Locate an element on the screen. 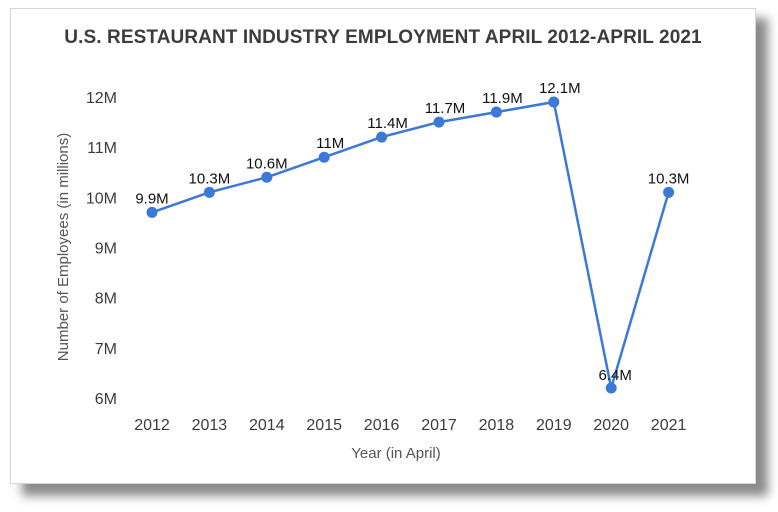  y-tick-label-9m: 9M is located at coordinates (106, 249).